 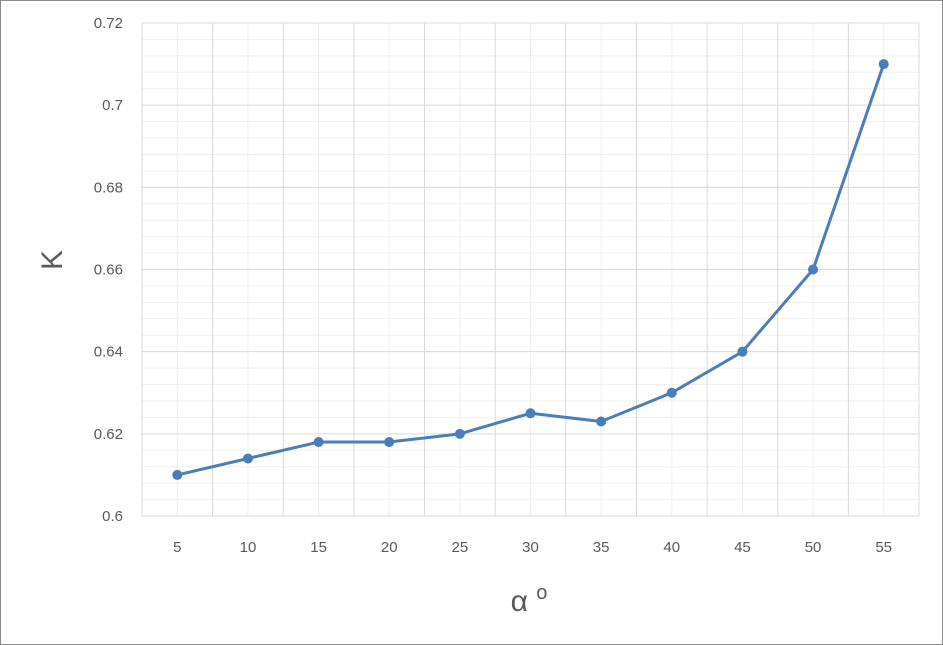 I want to click on x-tick-label: 35, so click(x=601, y=547).